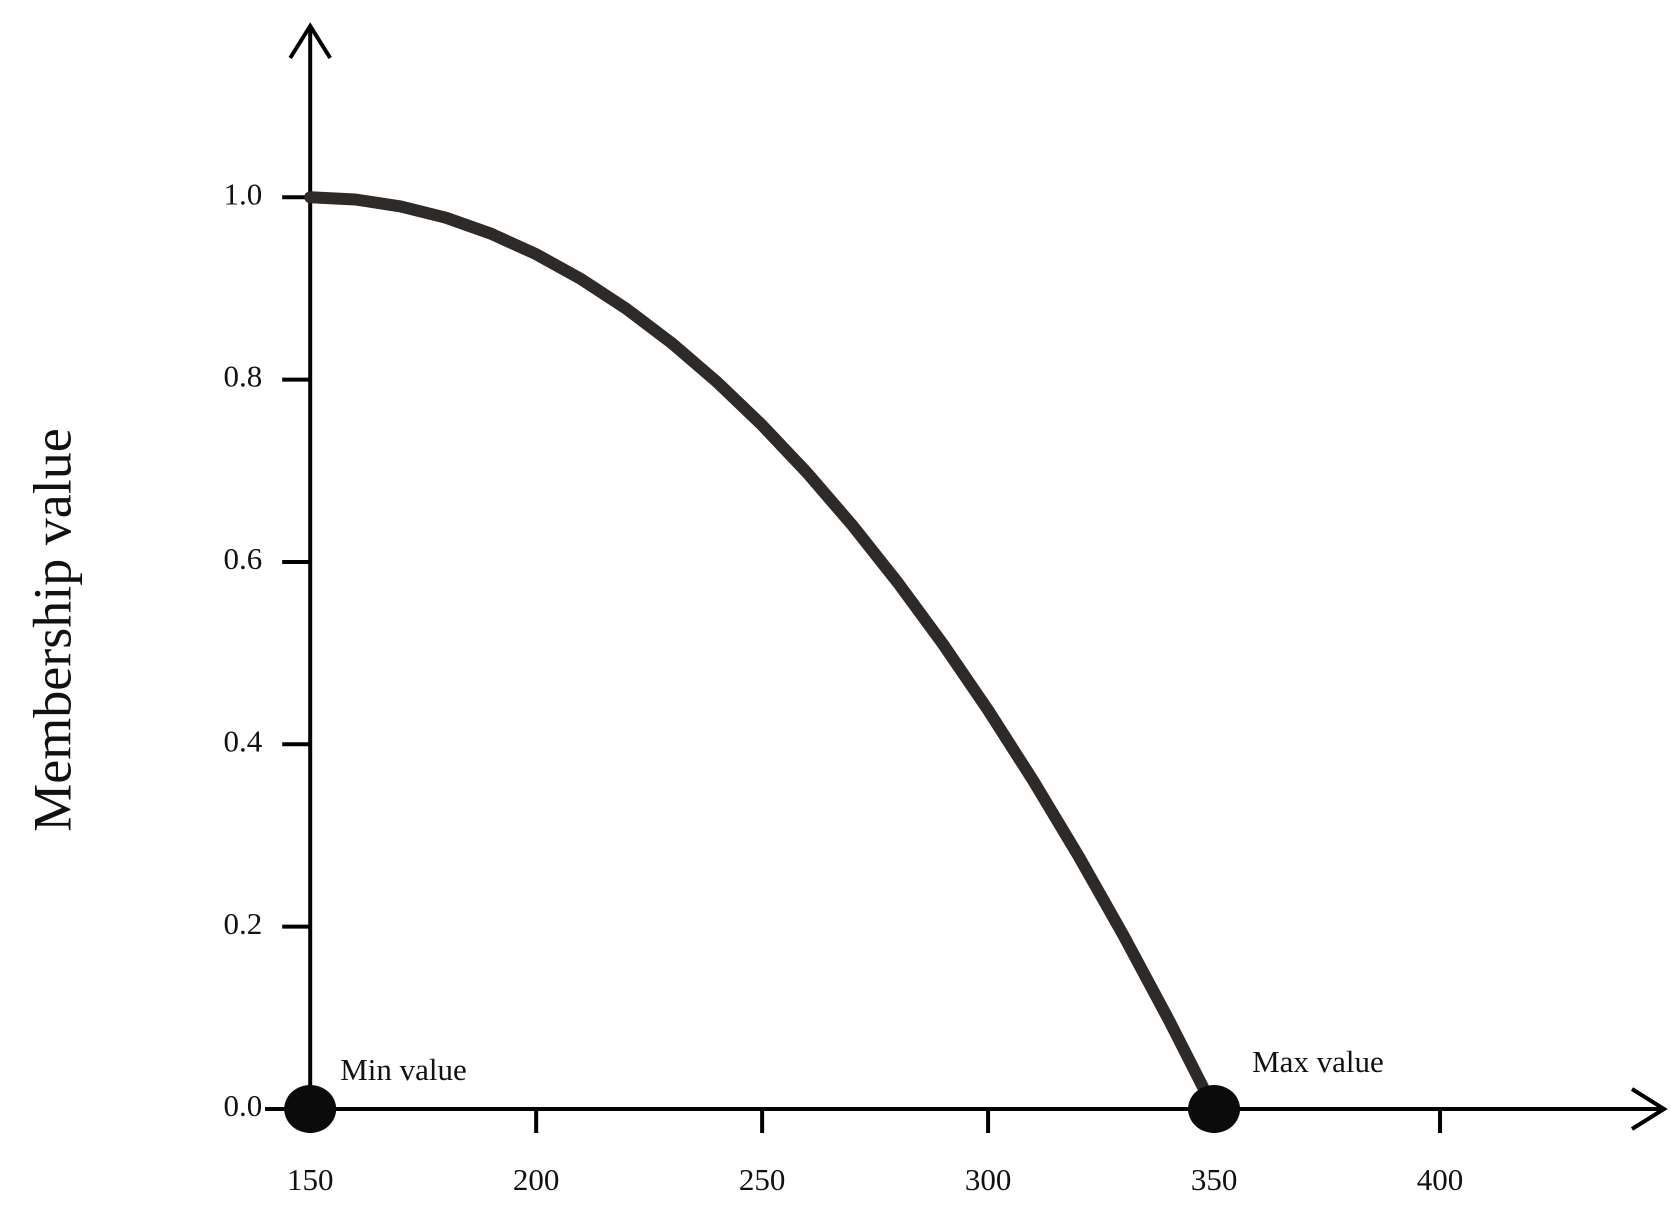 The width and height of the screenshot is (1679, 1213). What do you see at coordinates (242, 923) in the screenshot?
I see `y-tick-label: 0.2` at bounding box center [242, 923].